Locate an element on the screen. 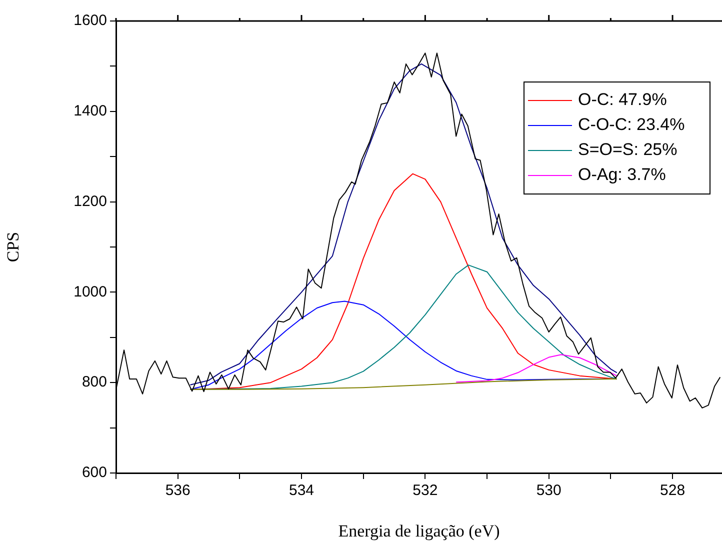 This screenshot has height=546, width=722. y-tick-label: 1200 is located at coordinates (90, 201).